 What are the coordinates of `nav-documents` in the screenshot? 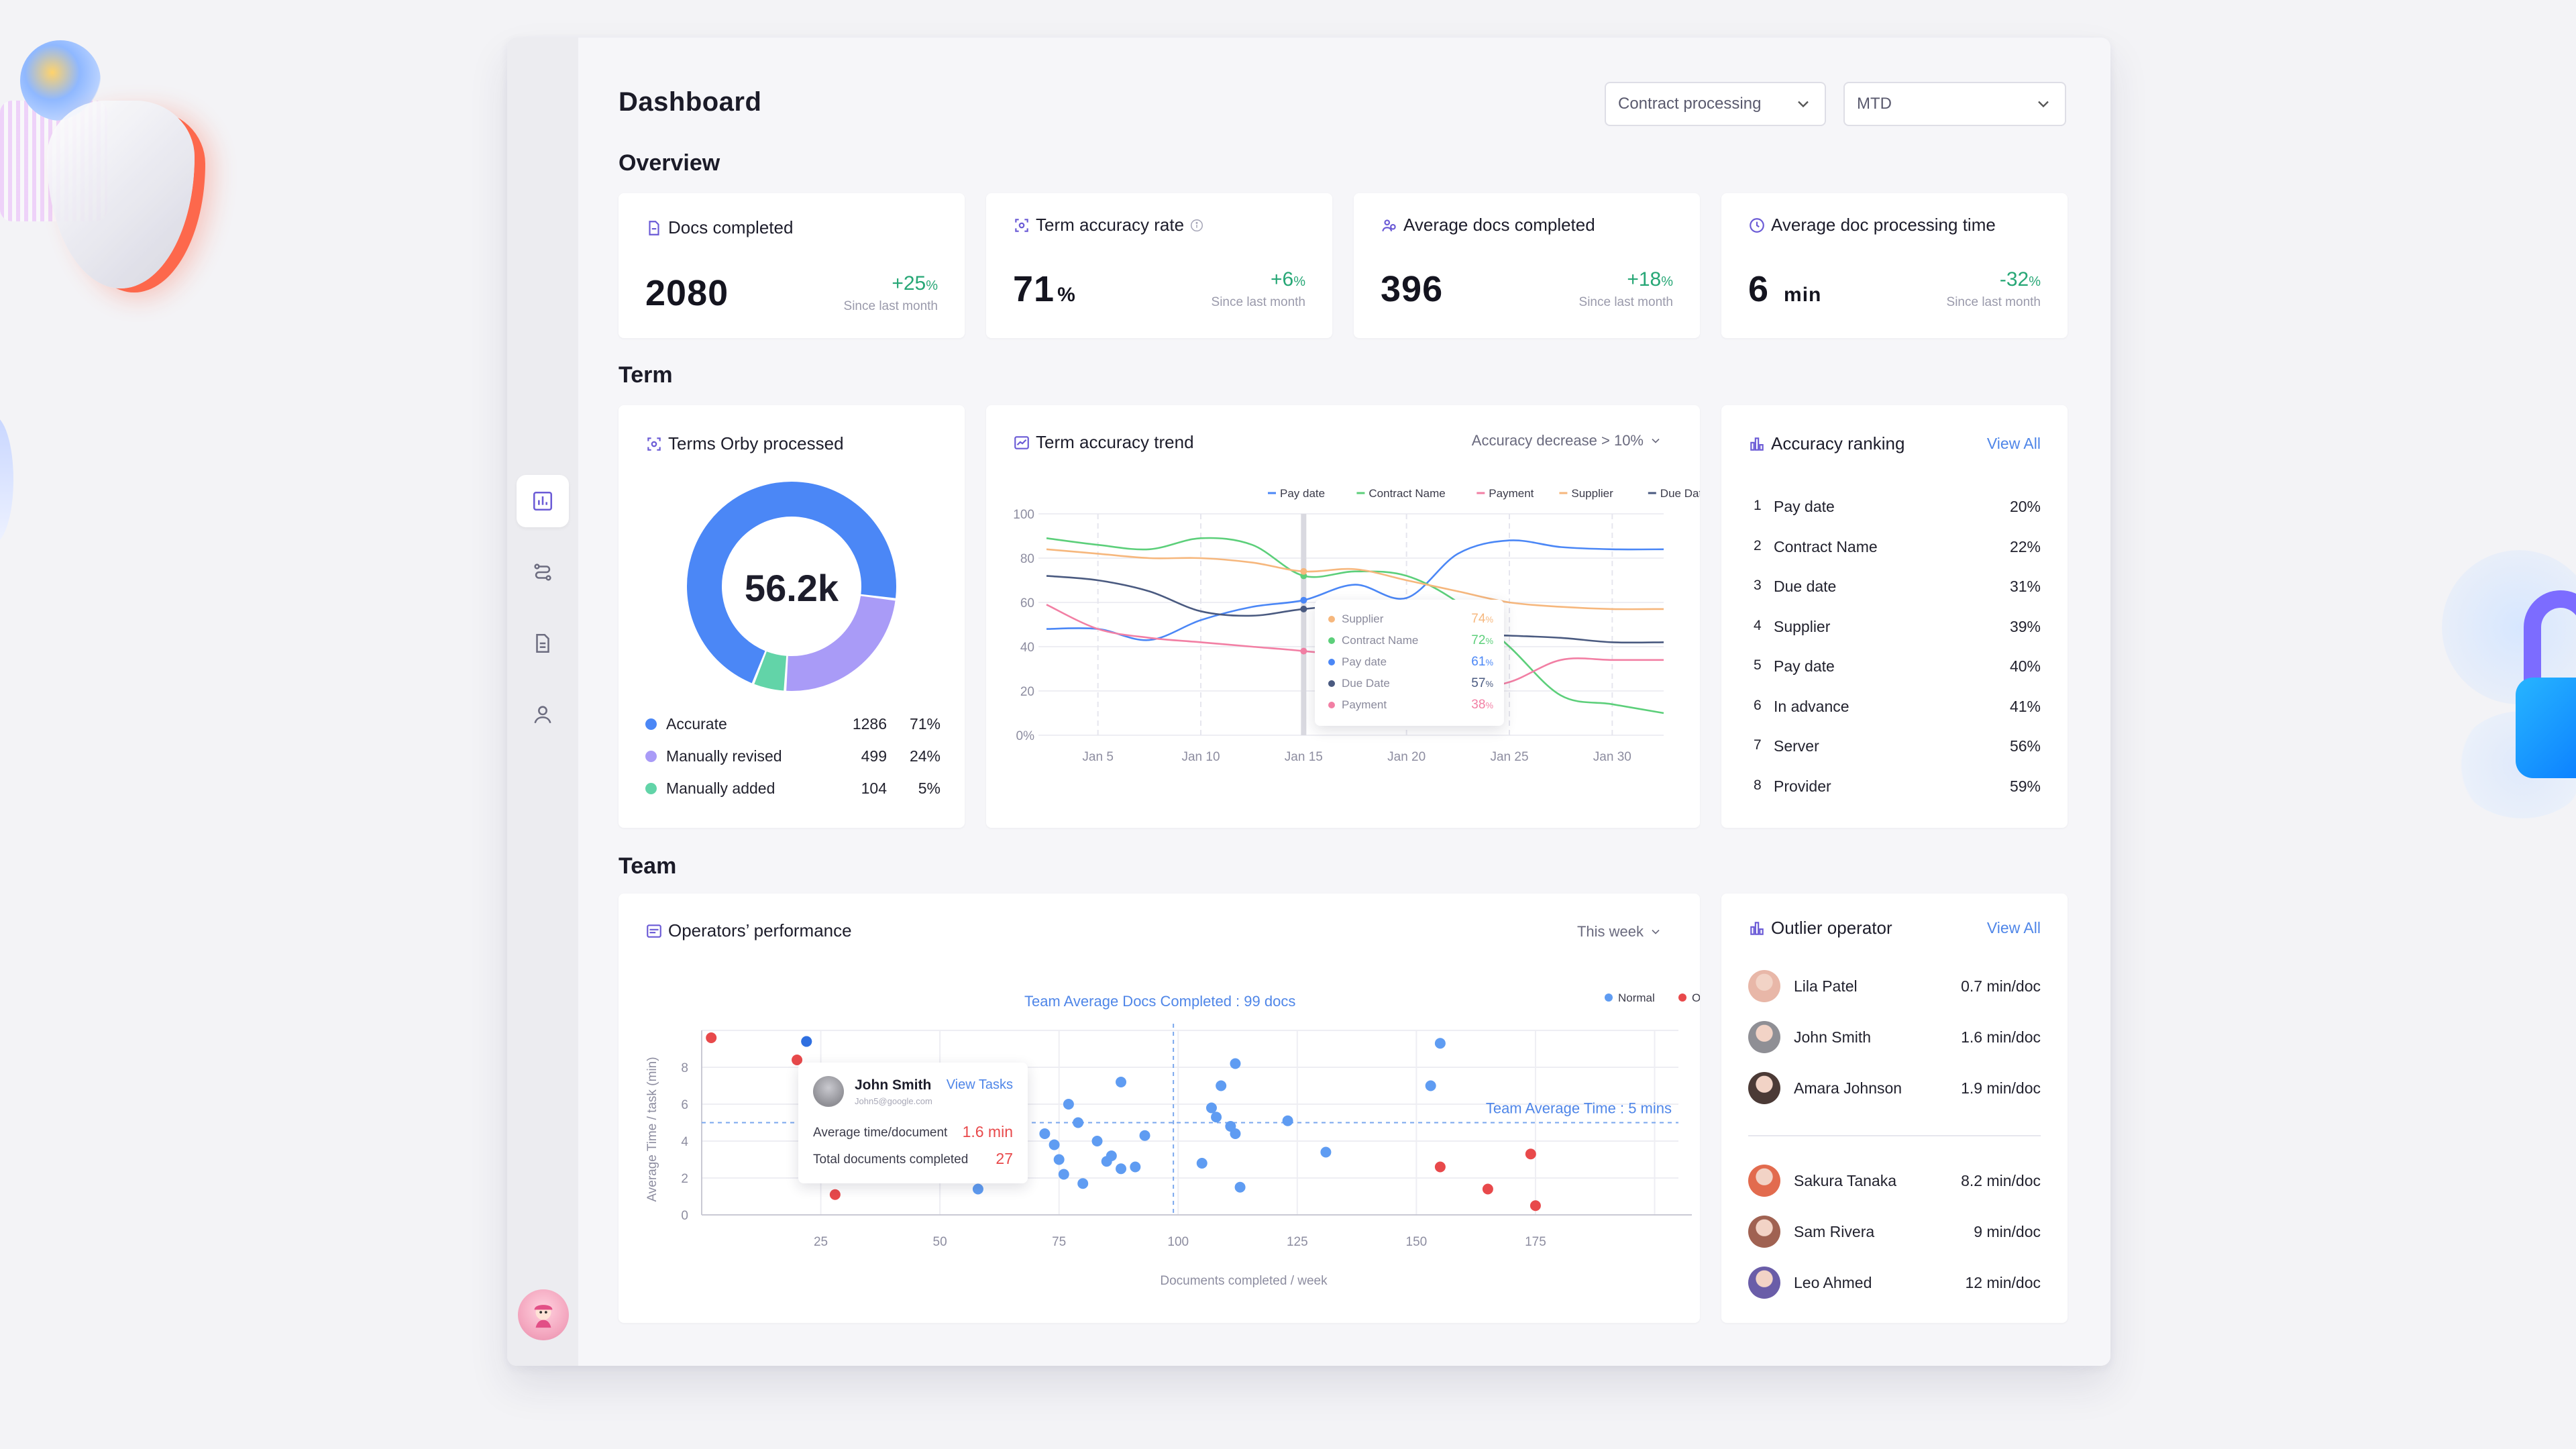 It's located at (543, 643).